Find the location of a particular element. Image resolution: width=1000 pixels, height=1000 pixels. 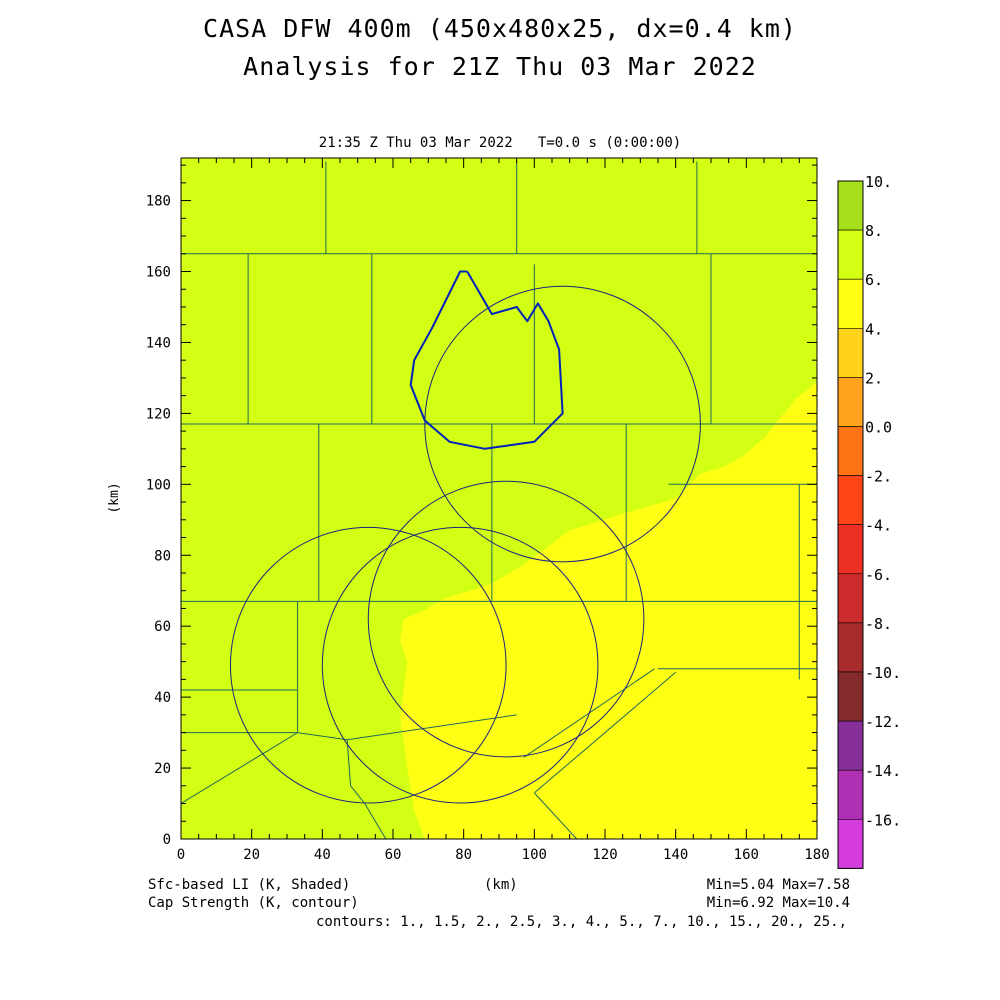

colorbar-label: -10. is located at coordinates (883, 673).